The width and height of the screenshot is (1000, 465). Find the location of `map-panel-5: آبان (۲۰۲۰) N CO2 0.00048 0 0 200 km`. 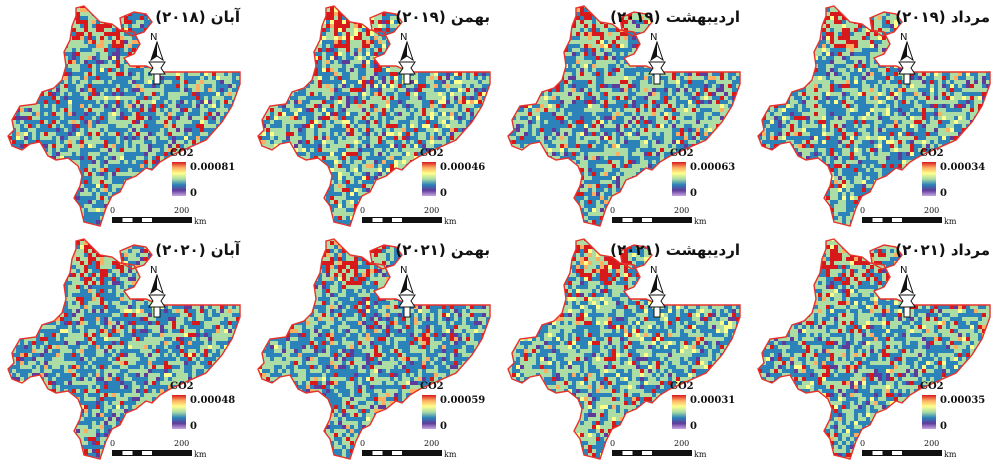

map-panel-5: آبان (۲۰۲۰) N CO2 0.00048 0 0 200 km is located at coordinates (125, 349).